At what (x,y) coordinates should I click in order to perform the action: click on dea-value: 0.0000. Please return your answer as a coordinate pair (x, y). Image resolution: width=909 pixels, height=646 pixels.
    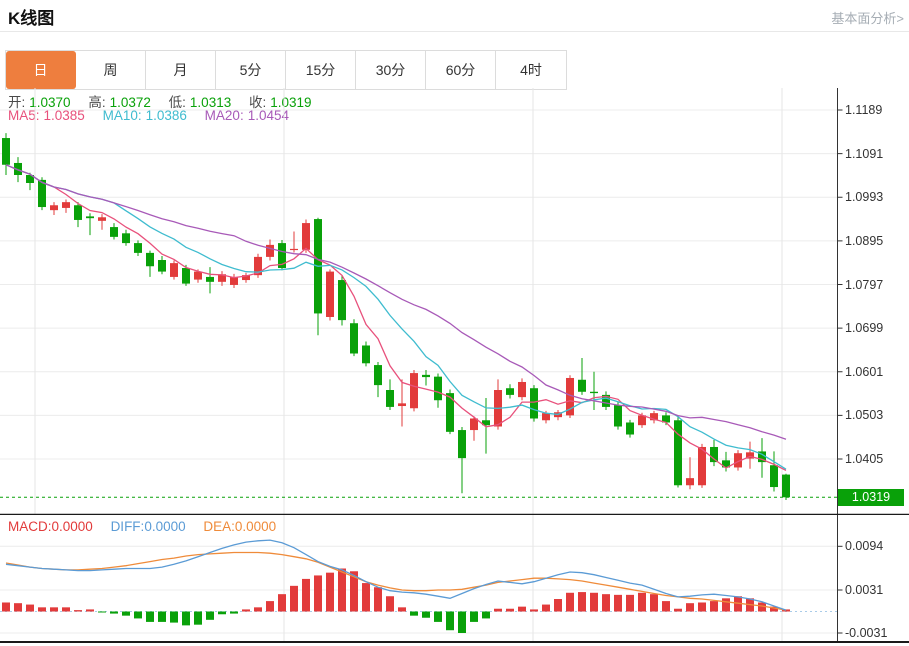
    Looking at the image, I should click on (255, 526).